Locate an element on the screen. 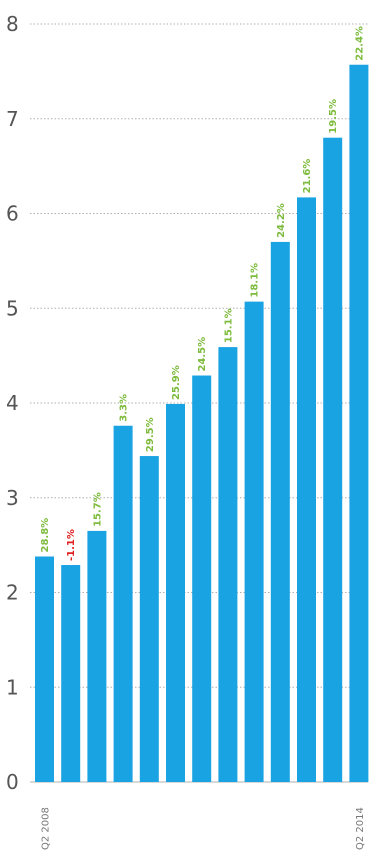 Image resolution: width=370 pixels, height=852 pixels. data-label: 15.1% is located at coordinates (228, 325).